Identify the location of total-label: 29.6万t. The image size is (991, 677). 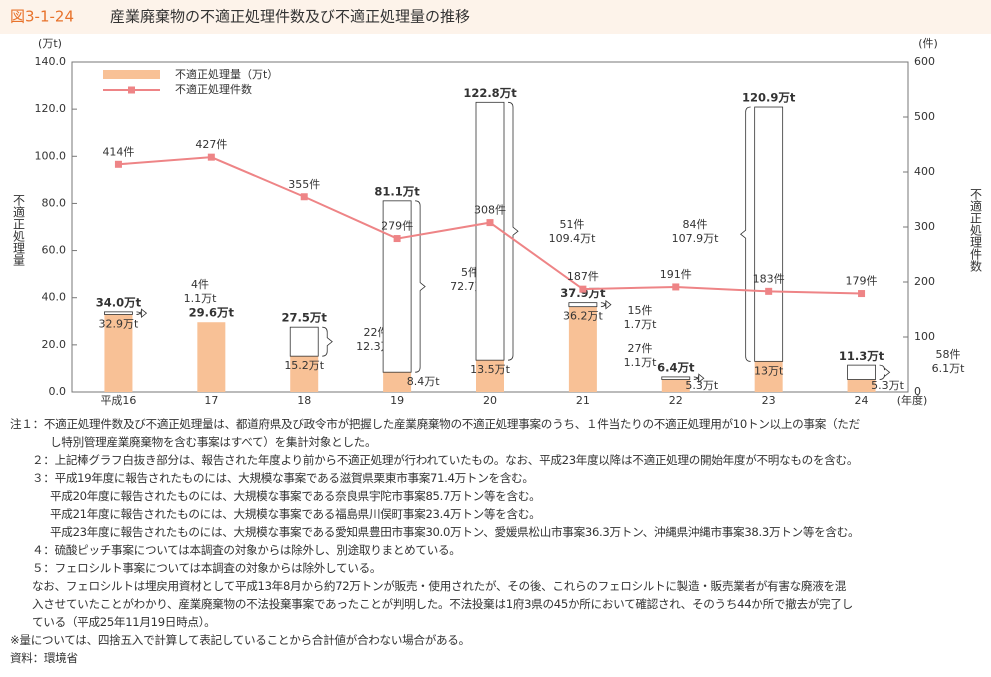
(212, 313).